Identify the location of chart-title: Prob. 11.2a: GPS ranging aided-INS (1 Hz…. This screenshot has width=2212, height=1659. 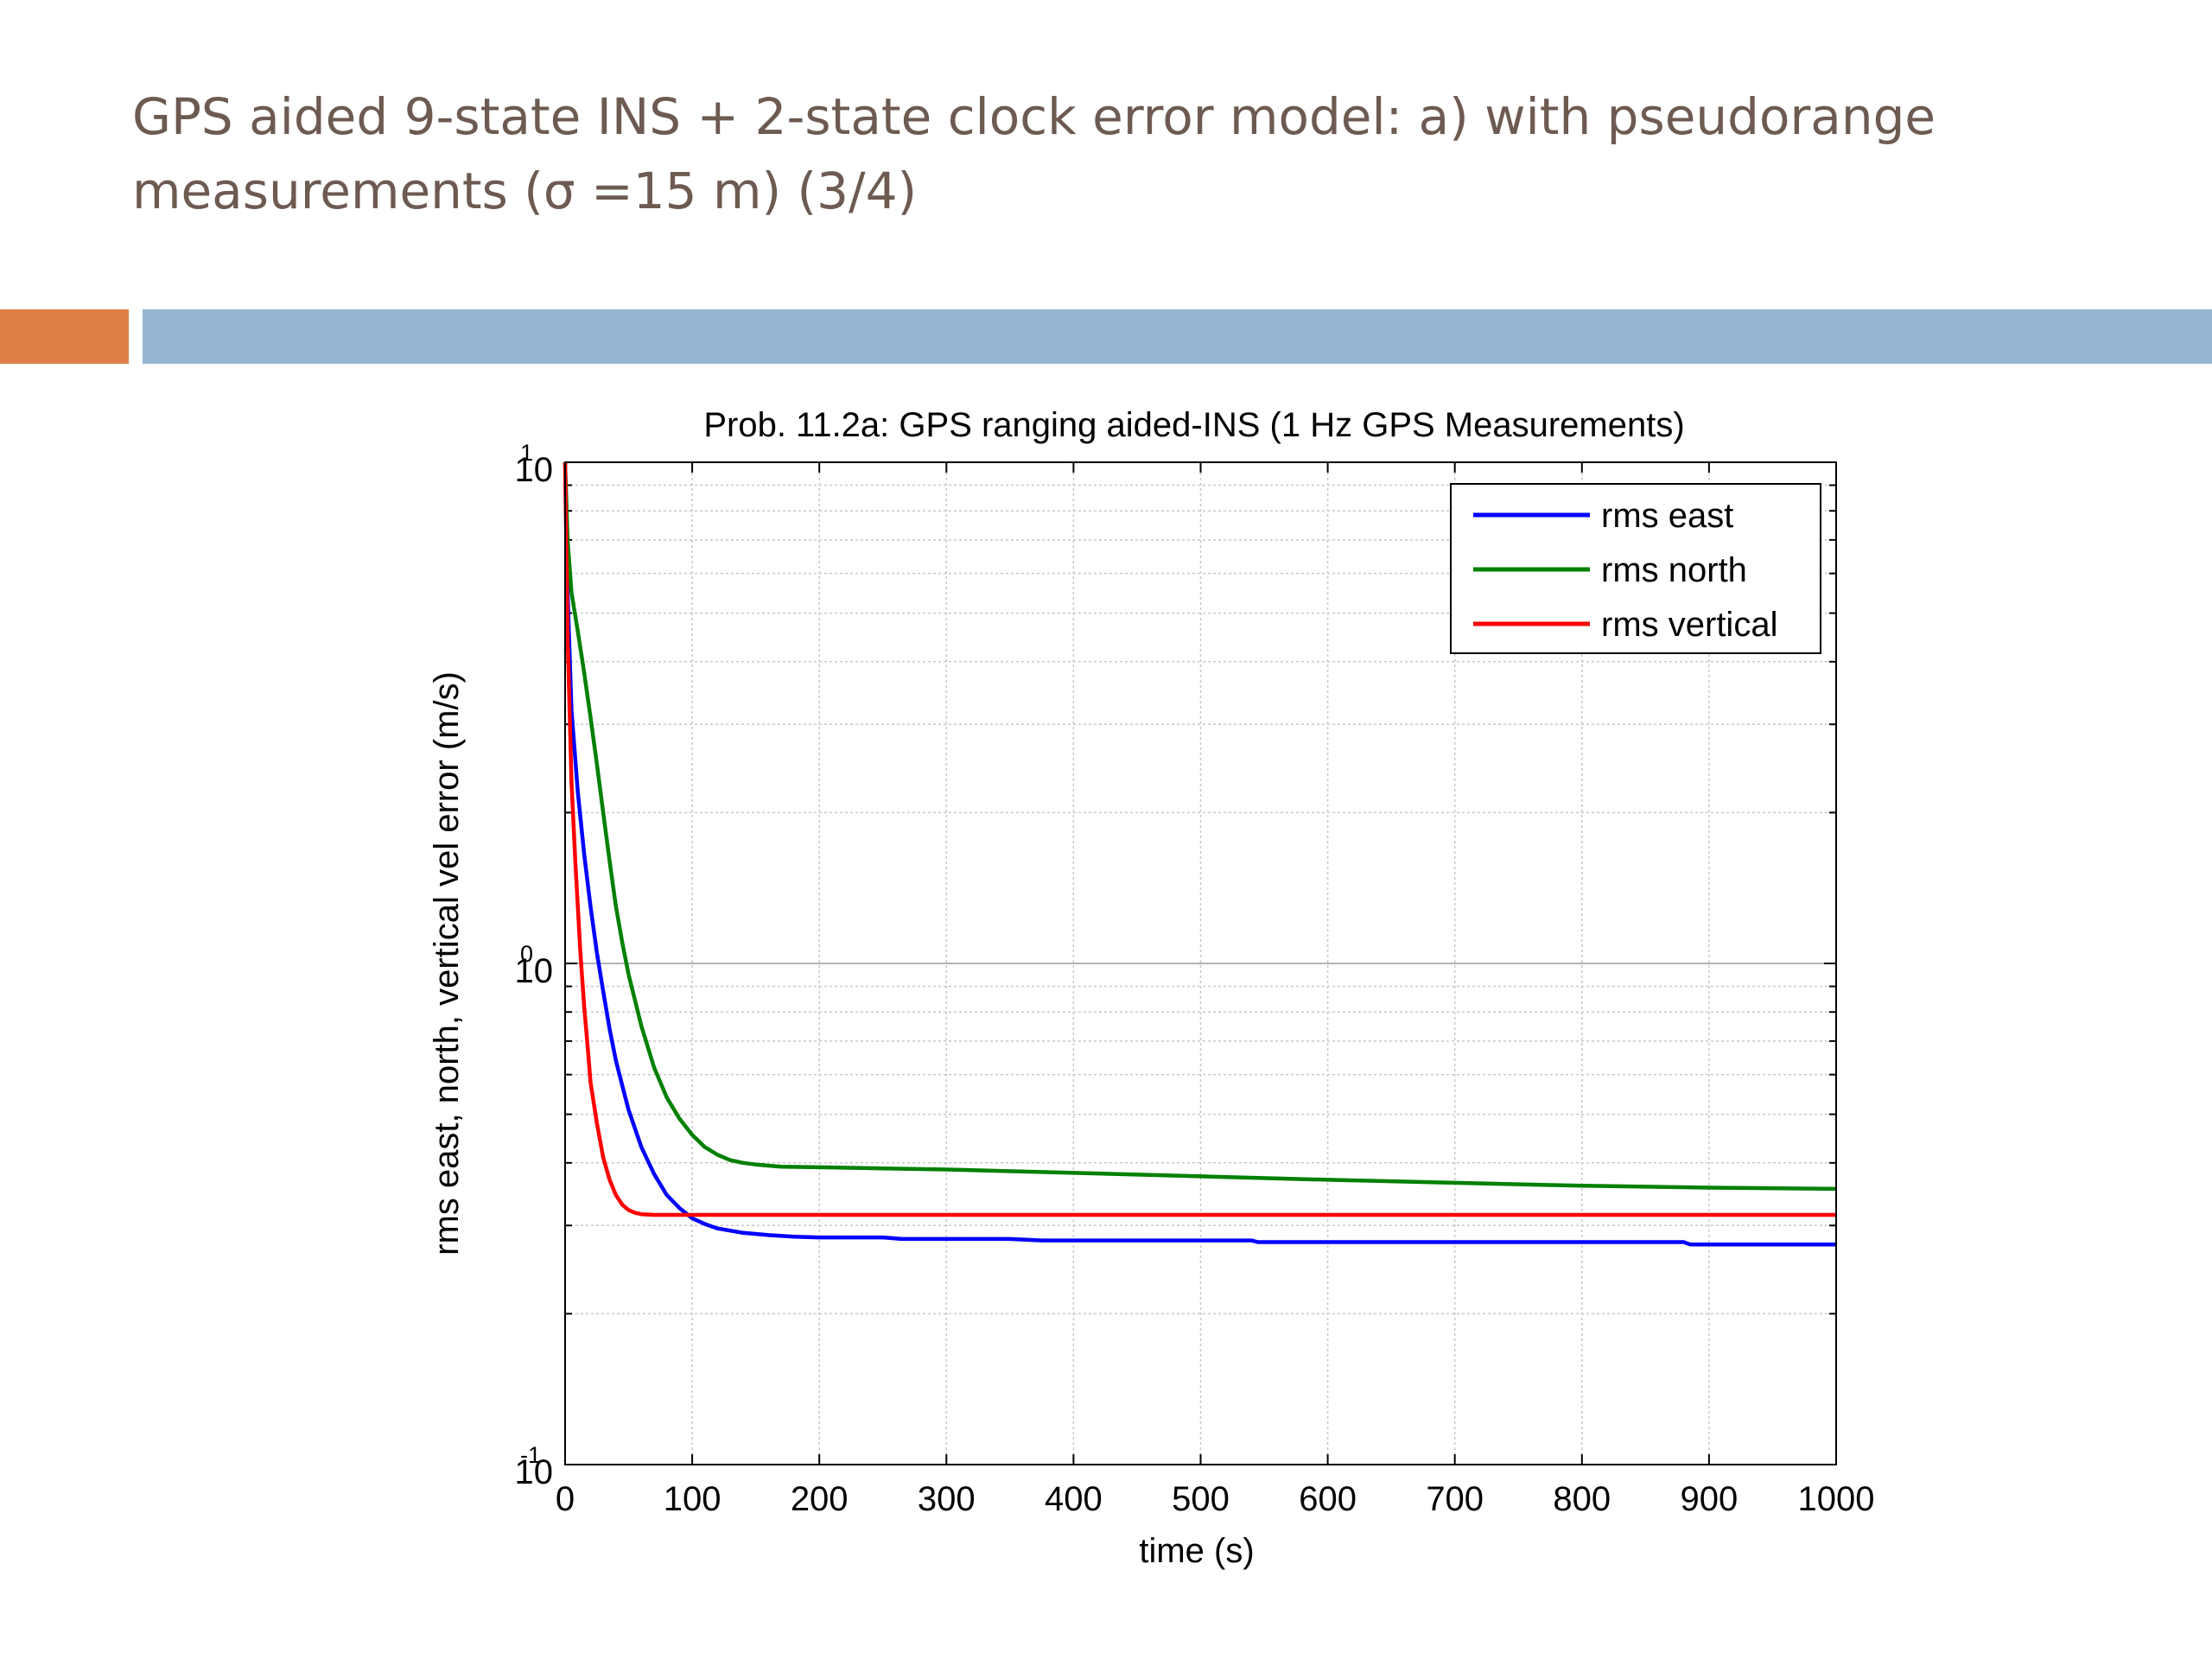
(1193, 425).